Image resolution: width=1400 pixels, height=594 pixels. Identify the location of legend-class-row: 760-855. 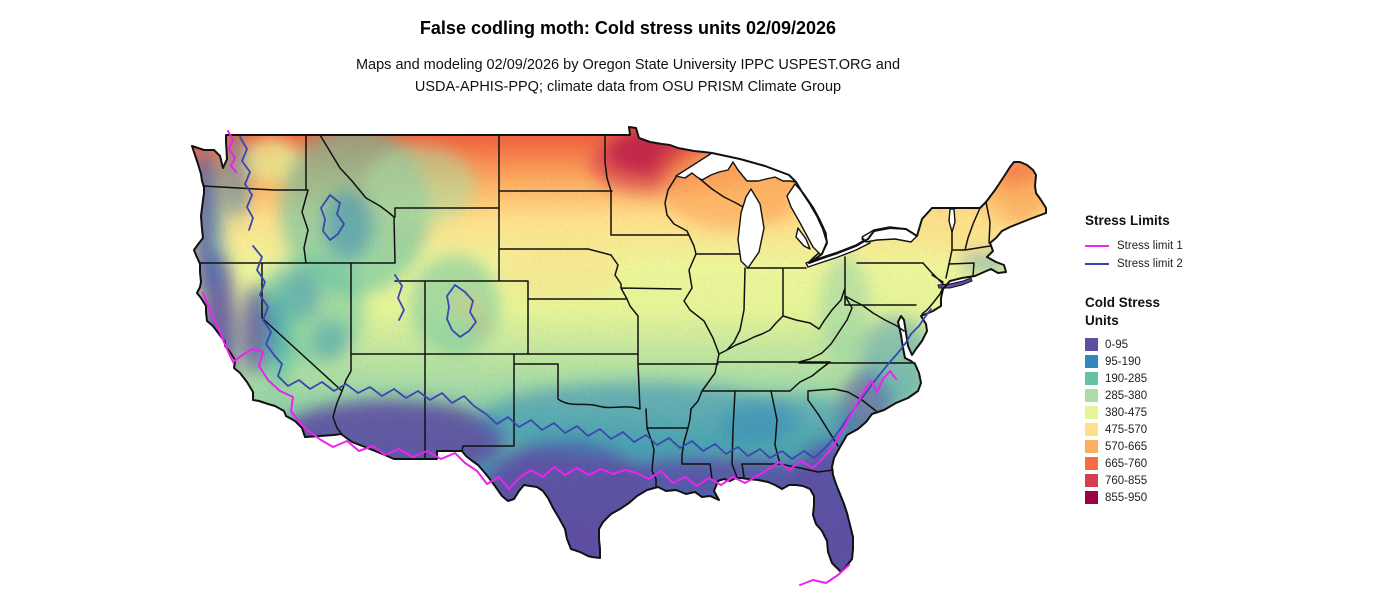
(1165, 480).